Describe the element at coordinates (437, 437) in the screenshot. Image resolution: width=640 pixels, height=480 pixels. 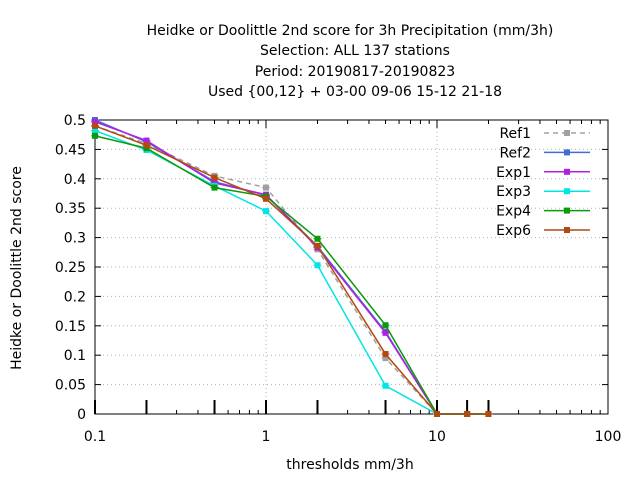
I see `x-tick-label: 10` at that location.